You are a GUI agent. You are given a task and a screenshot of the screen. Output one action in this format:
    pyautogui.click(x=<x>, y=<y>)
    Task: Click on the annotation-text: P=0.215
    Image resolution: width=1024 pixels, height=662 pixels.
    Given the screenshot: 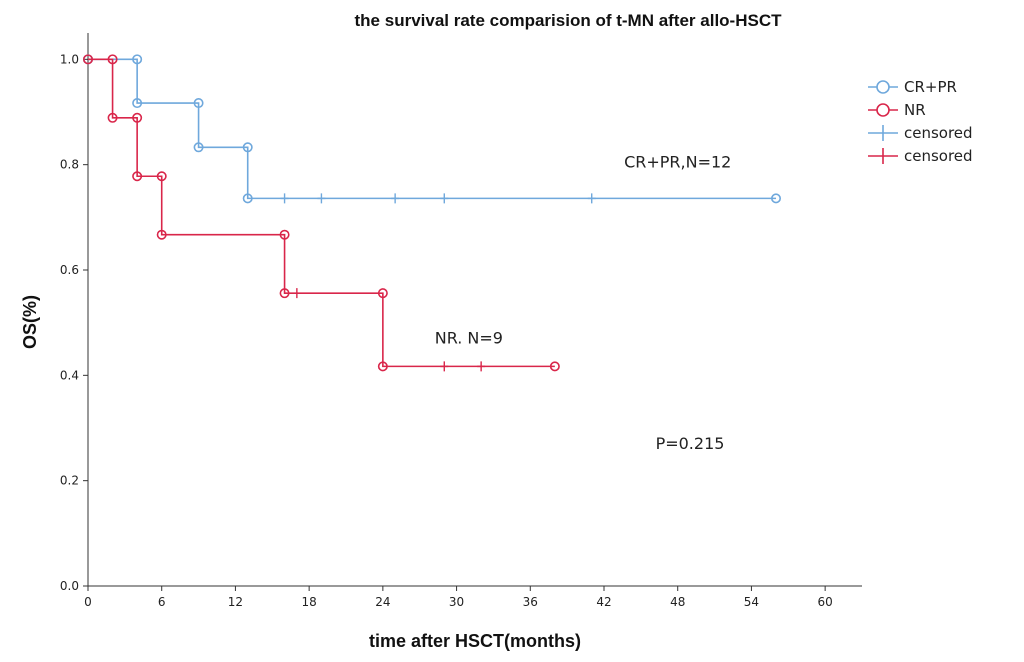 What is the action you would take?
    pyautogui.click(x=690, y=443)
    